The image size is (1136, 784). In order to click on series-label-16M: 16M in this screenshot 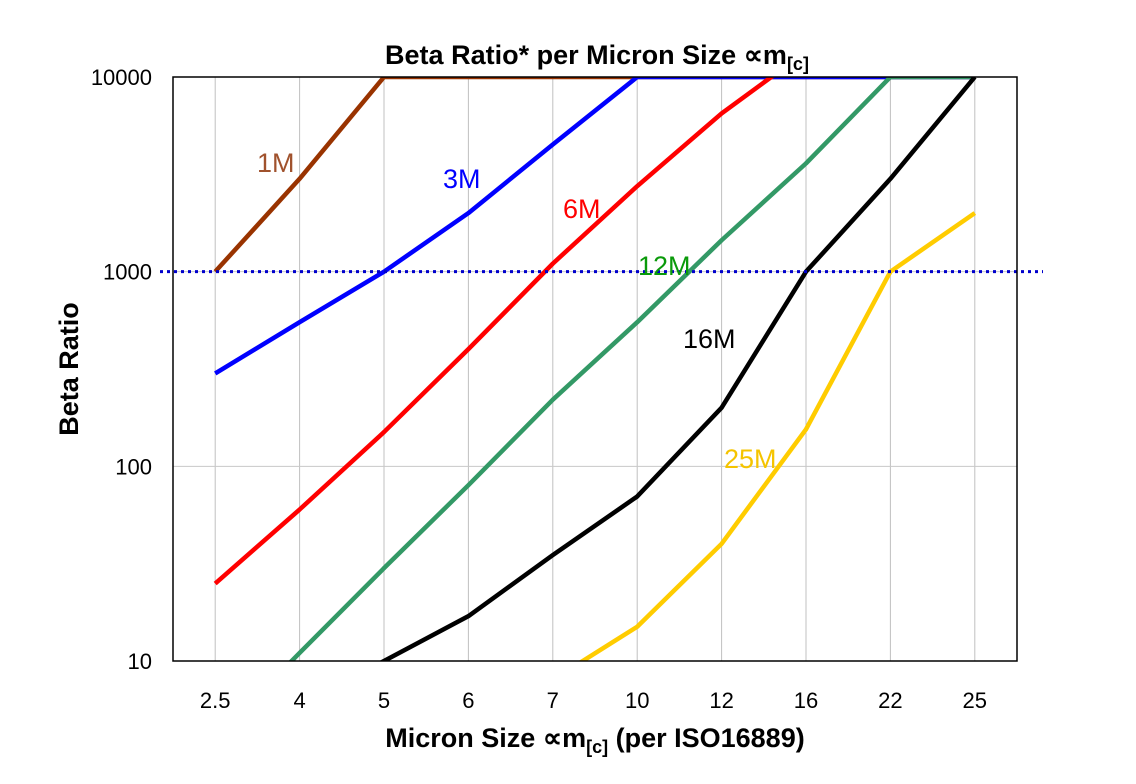, I will do `click(709, 339)`.